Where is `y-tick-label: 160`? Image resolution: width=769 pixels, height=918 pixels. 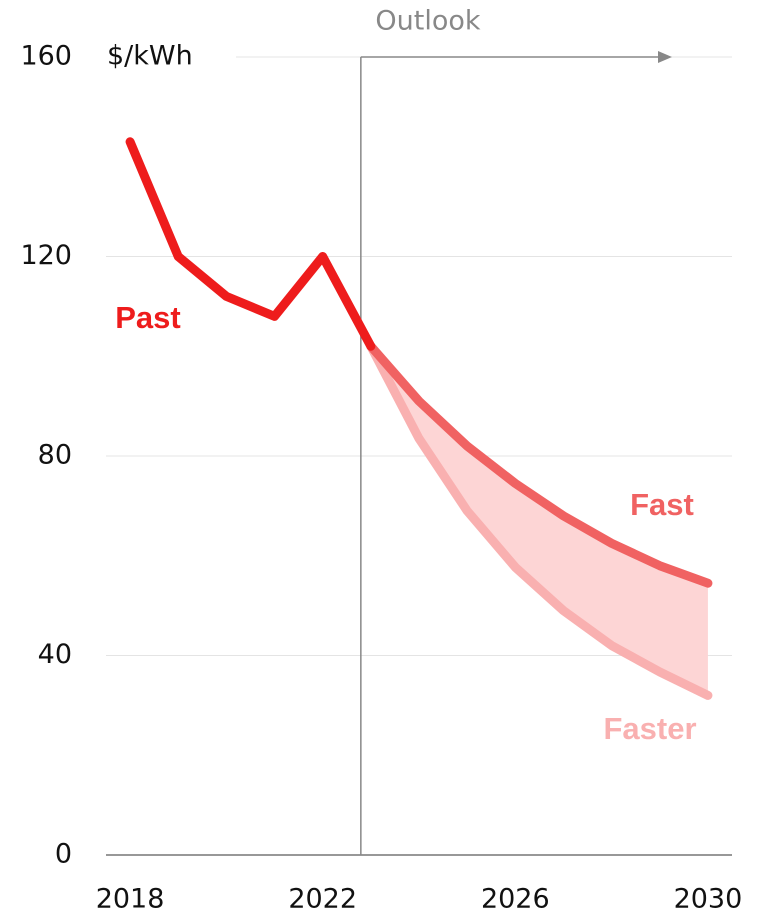
y-tick-label: 160 is located at coordinates (46, 56).